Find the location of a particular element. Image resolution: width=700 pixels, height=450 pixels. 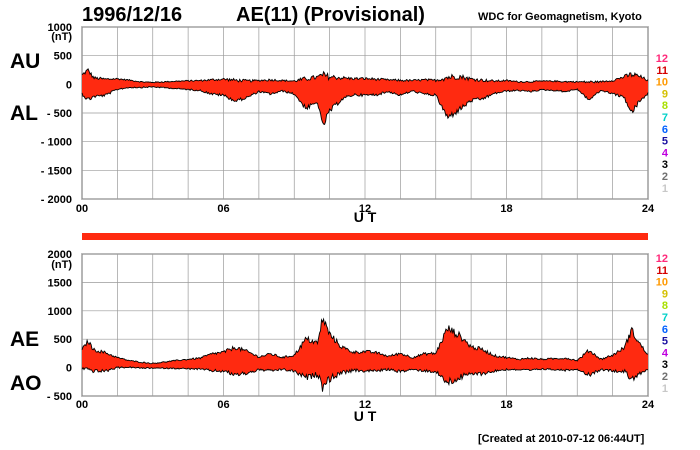

au-label: AU is located at coordinates (25, 61).